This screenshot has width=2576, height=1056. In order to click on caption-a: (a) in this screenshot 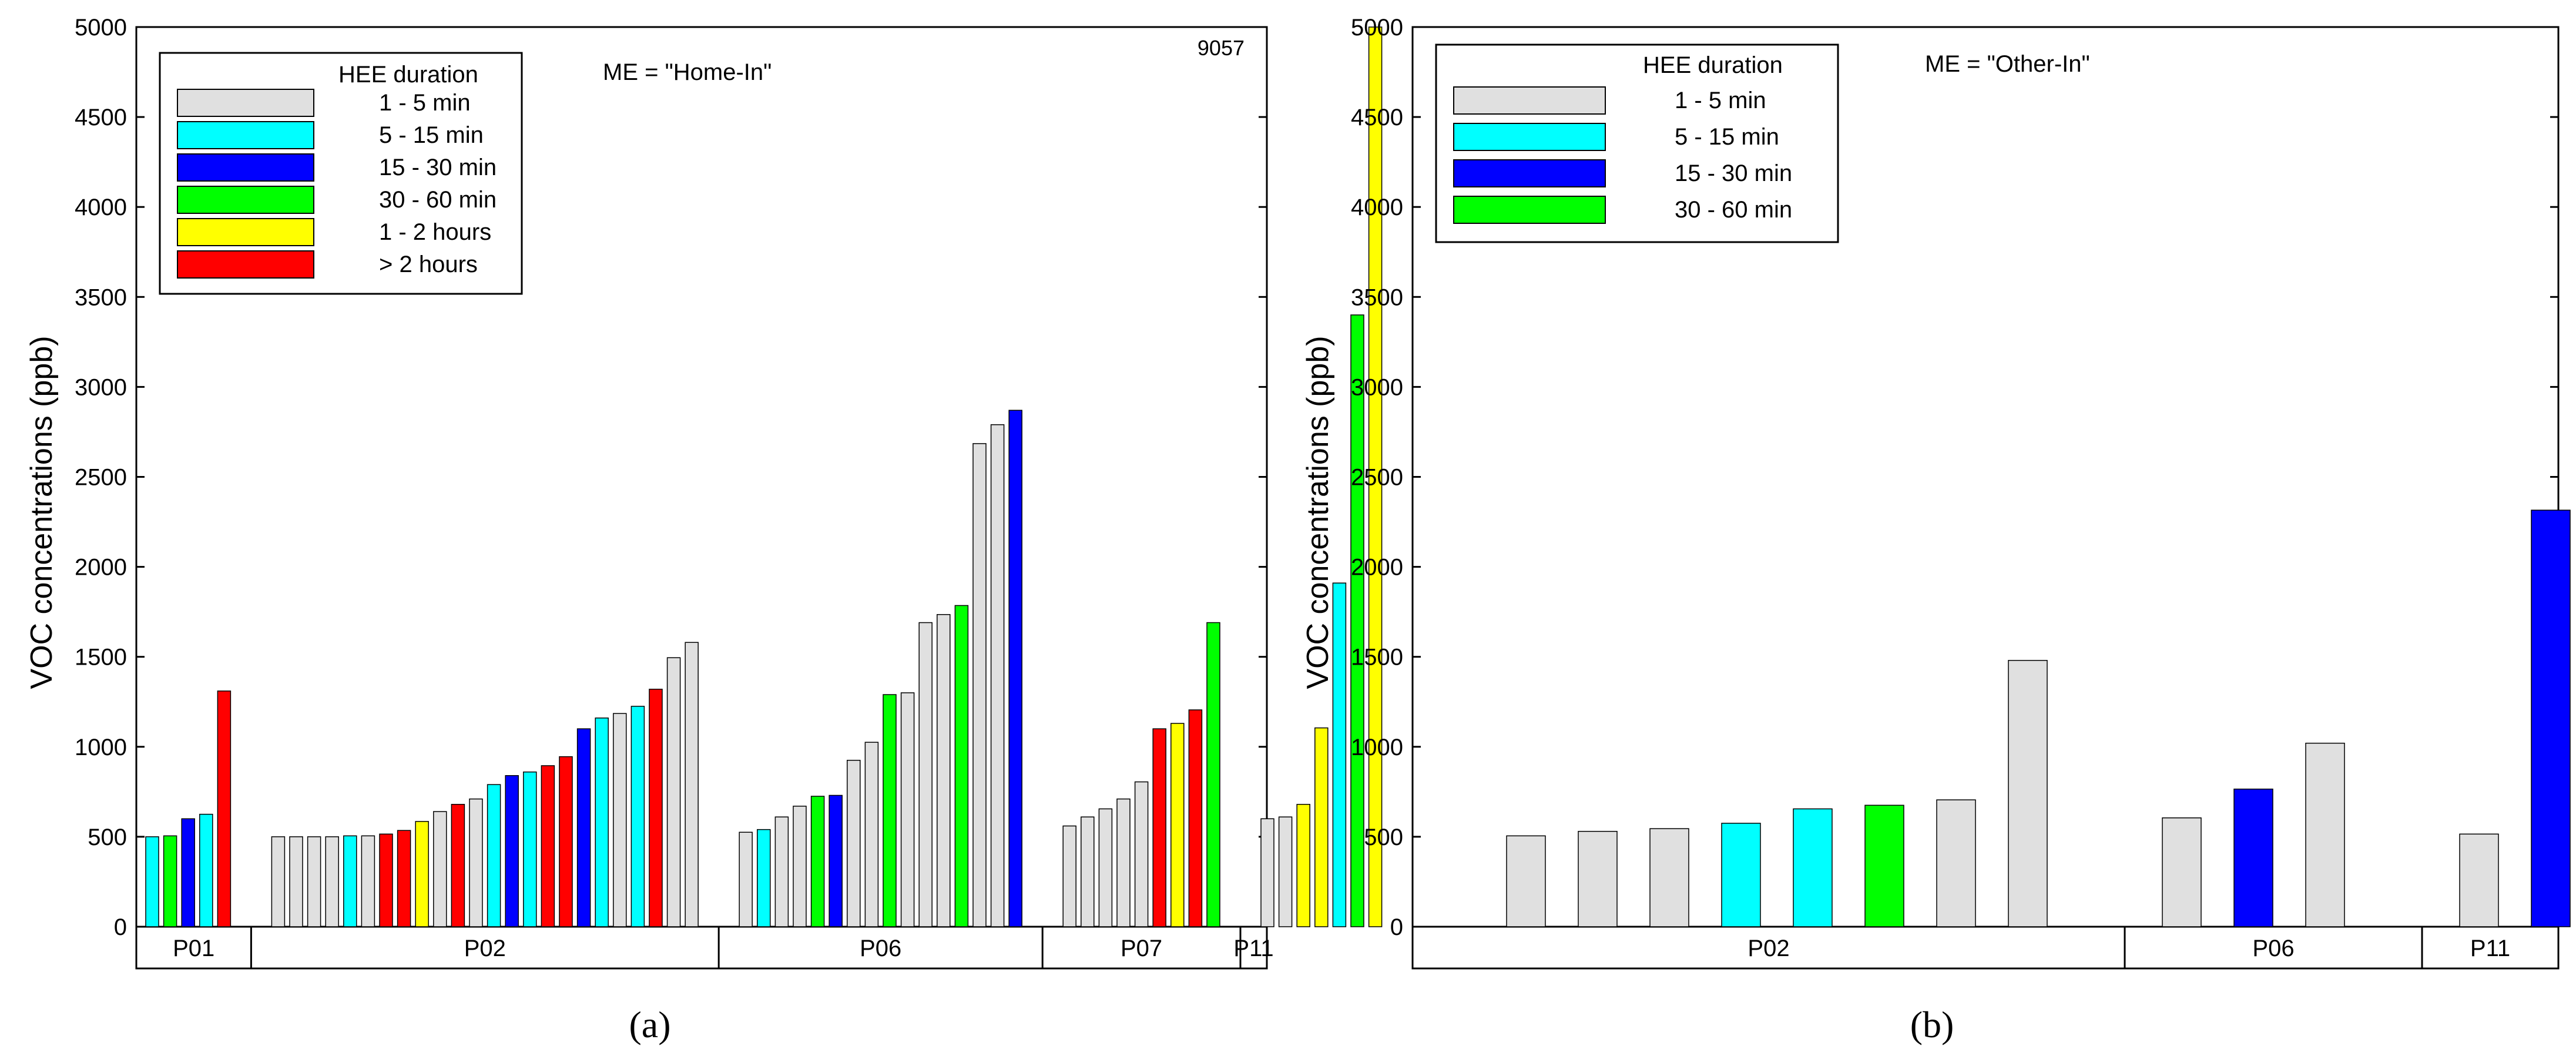, I will do `click(650, 1024)`.